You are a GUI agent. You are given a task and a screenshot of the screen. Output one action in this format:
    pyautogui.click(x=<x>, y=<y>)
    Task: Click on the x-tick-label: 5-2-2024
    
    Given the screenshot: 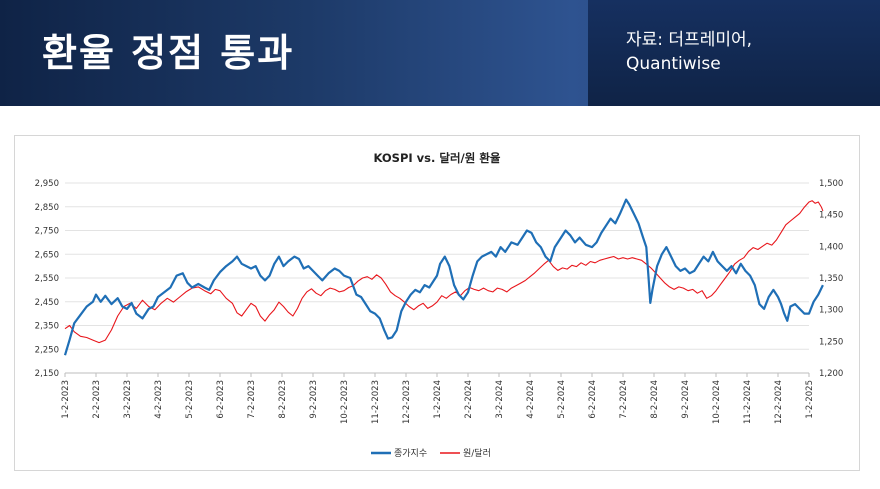 What is the action you would take?
    pyautogui.click(x=562, y=399)
    